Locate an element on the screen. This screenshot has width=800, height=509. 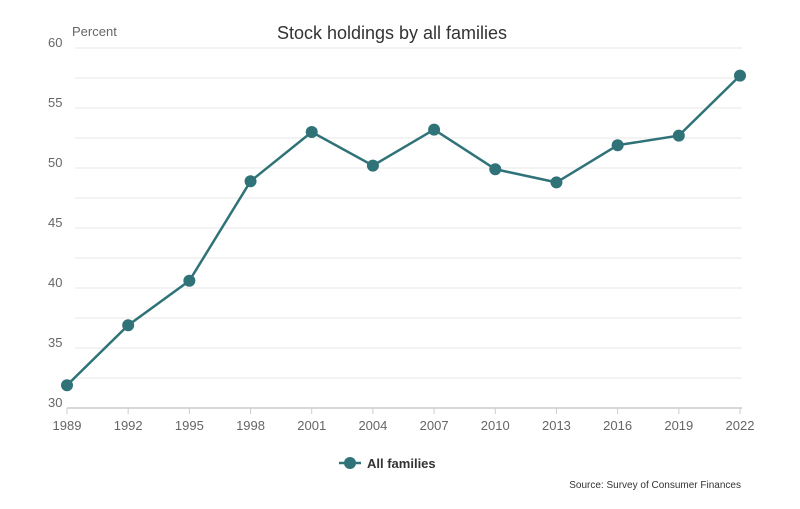
y-tick-label: 40 is located at coordinates (55, 282).